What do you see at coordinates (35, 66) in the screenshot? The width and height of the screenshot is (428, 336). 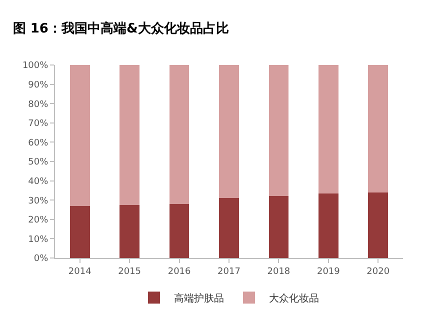 I see `y-tick-label: 100%` at bounding box center [35, 66].